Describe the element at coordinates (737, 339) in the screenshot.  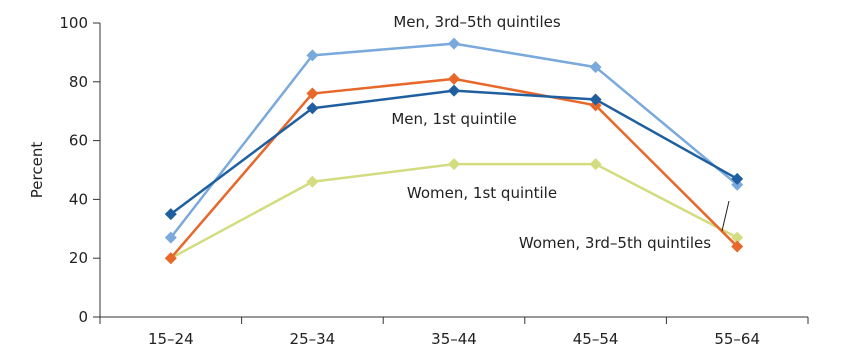
I see `x-tick-label: 55–64` at that location.